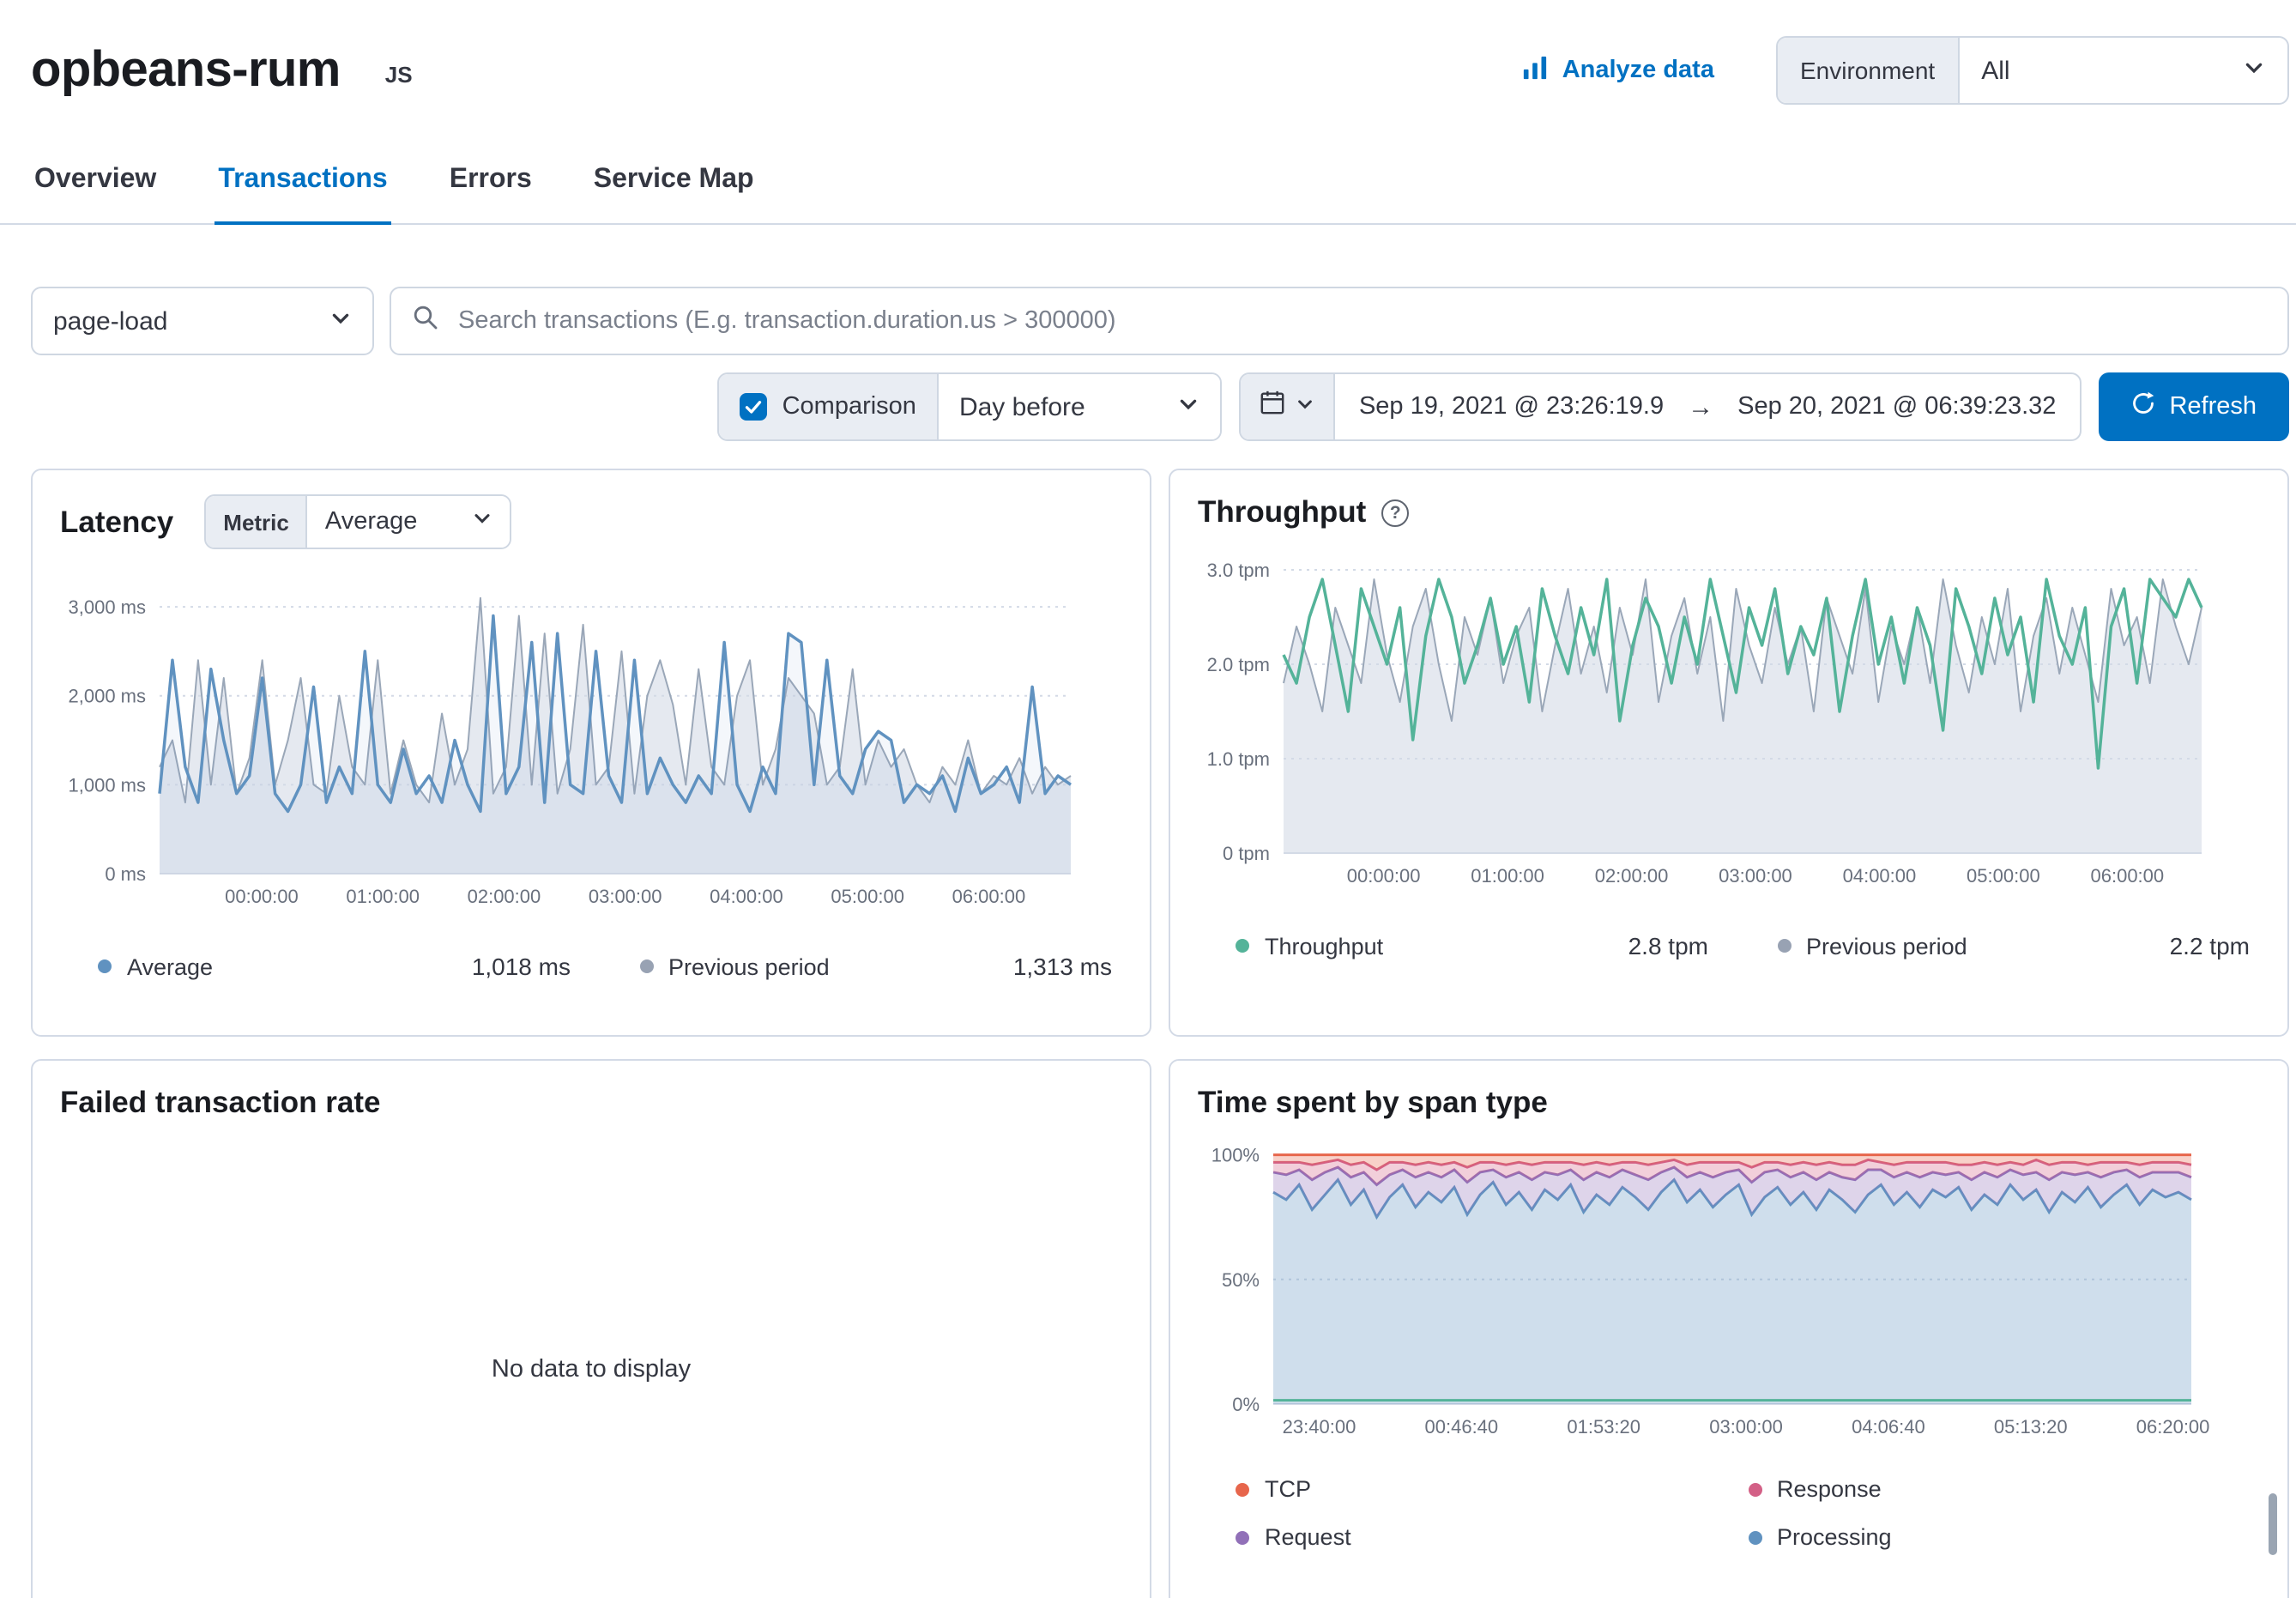  I want to click on svg-text: 02:00:00, so click(504, 897).